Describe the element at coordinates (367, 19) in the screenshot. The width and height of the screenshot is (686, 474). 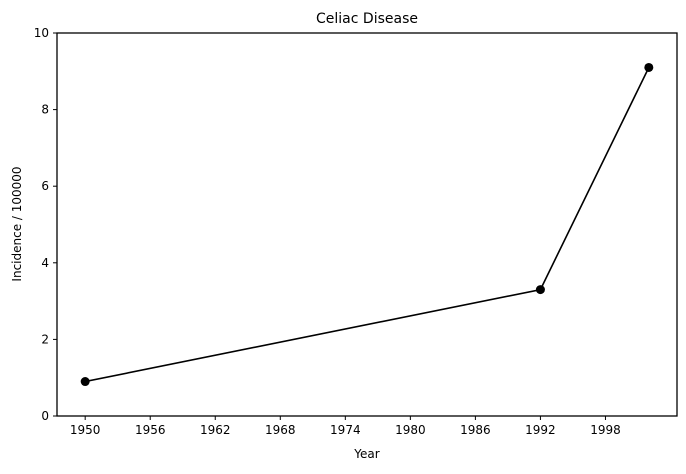
I see `chart-title: Celiac Disease` at that location.